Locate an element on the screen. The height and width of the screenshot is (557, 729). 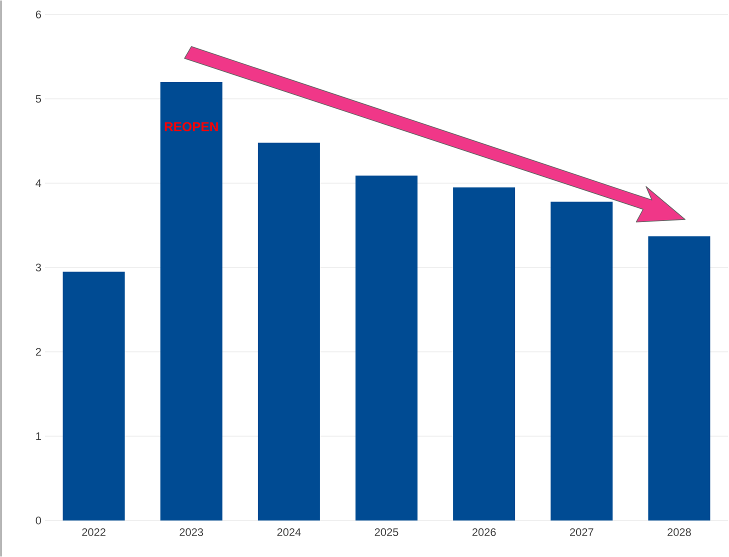
y-tick-label: 6 is located at coordinates (38, 14).